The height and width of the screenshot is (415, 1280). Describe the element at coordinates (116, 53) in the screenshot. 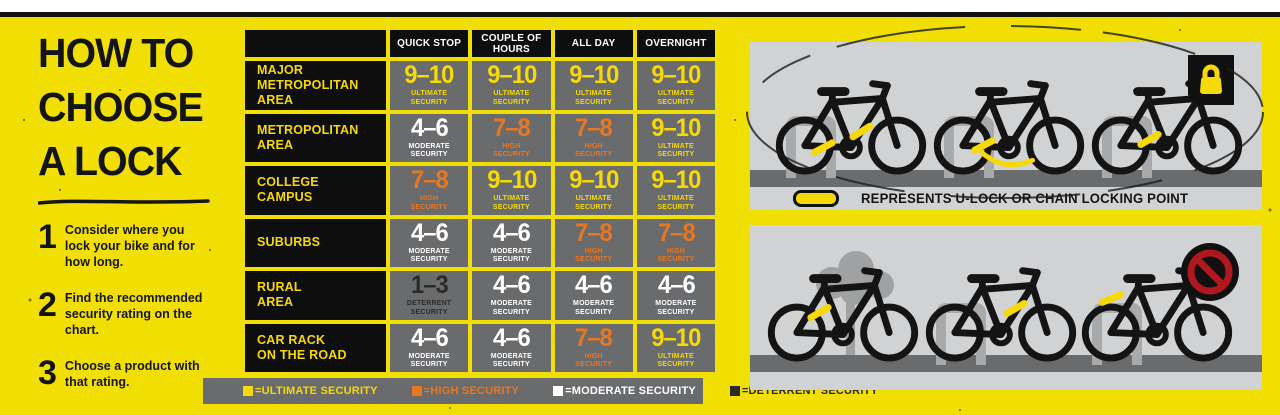

I see `title-line-1: HOW TO` at that location.